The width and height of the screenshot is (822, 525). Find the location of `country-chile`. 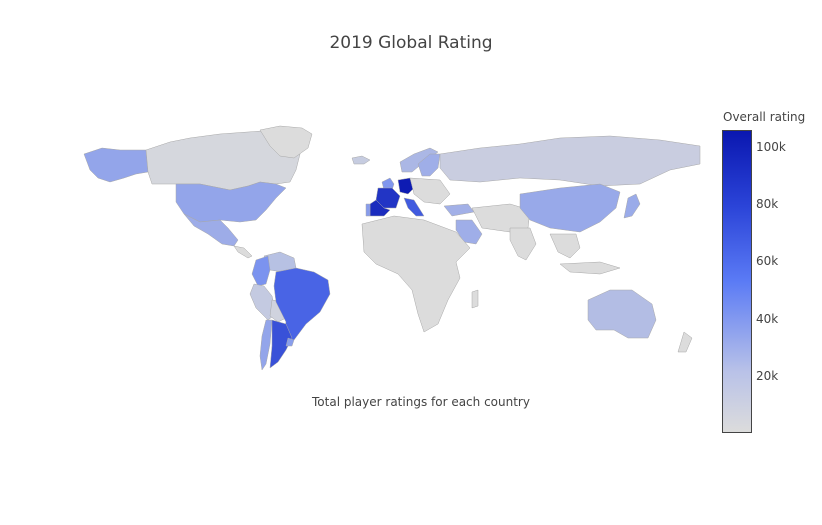

country-chile is located at coordinates (266, 345).